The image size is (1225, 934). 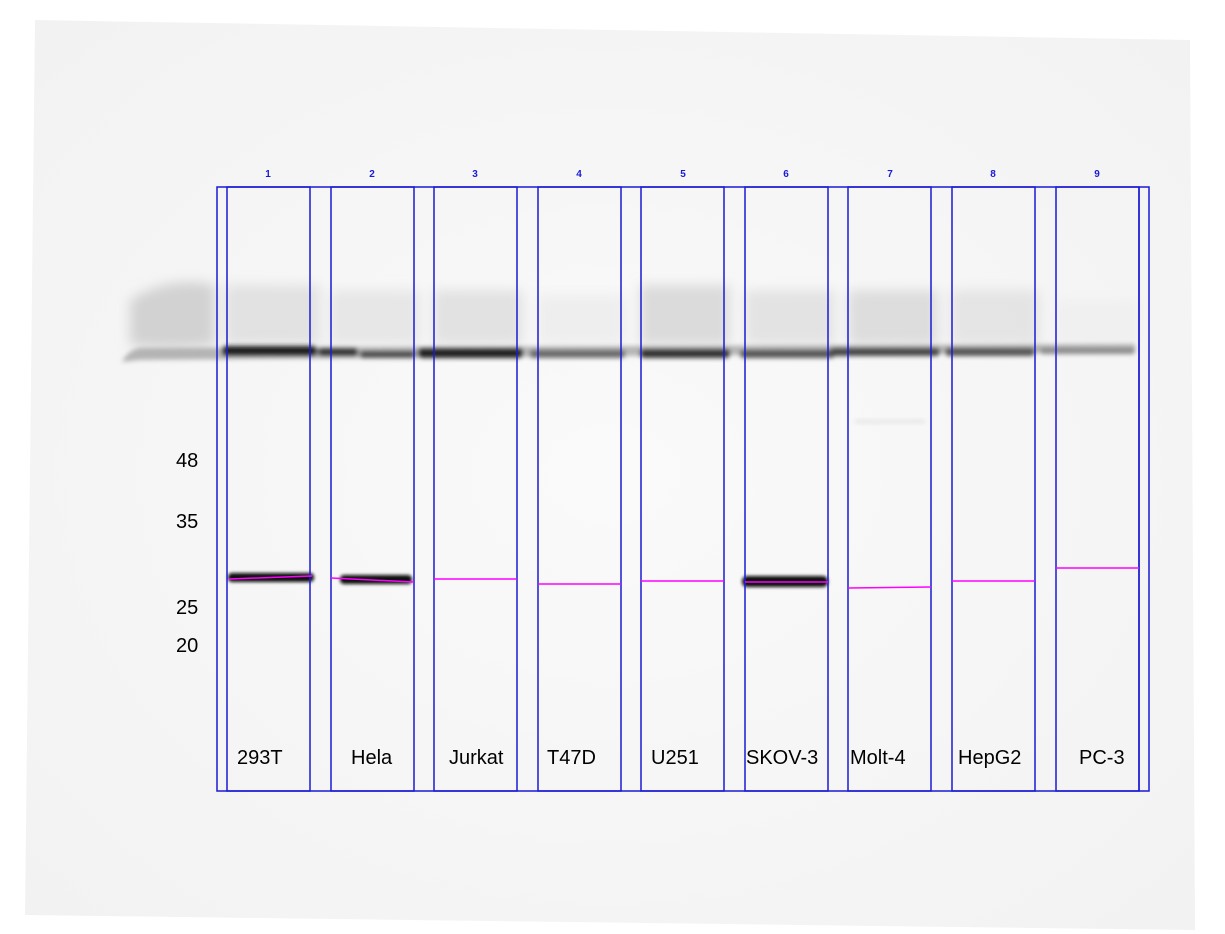 What do you see at coordinates (1102, 758) in the screenshot?
I see `cell-line-label: PC-3` at bounding box center [1102, 758].